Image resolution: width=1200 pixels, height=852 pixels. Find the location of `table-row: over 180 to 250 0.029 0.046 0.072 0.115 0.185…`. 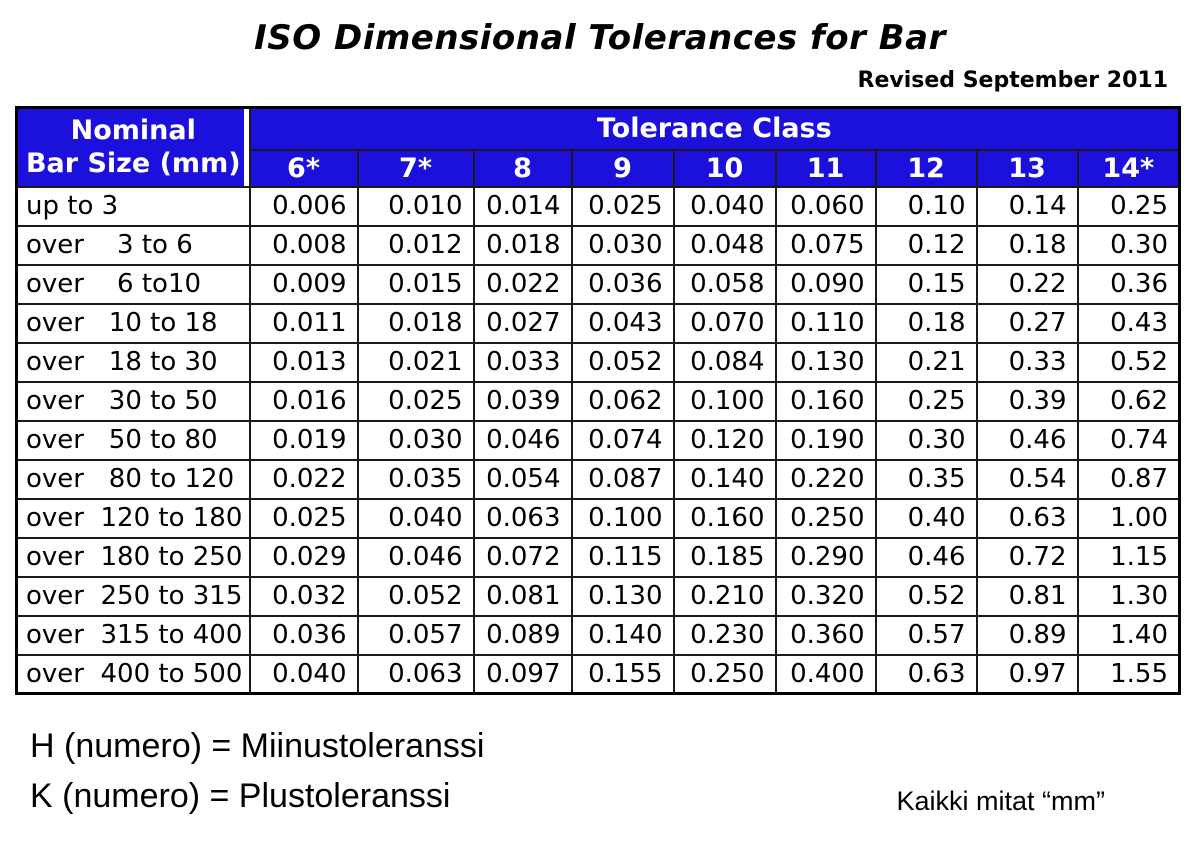

table-row: over 180 to 250 0.029 0.046 0.072 0.115 0.185… is located at coordinates (598, 557).